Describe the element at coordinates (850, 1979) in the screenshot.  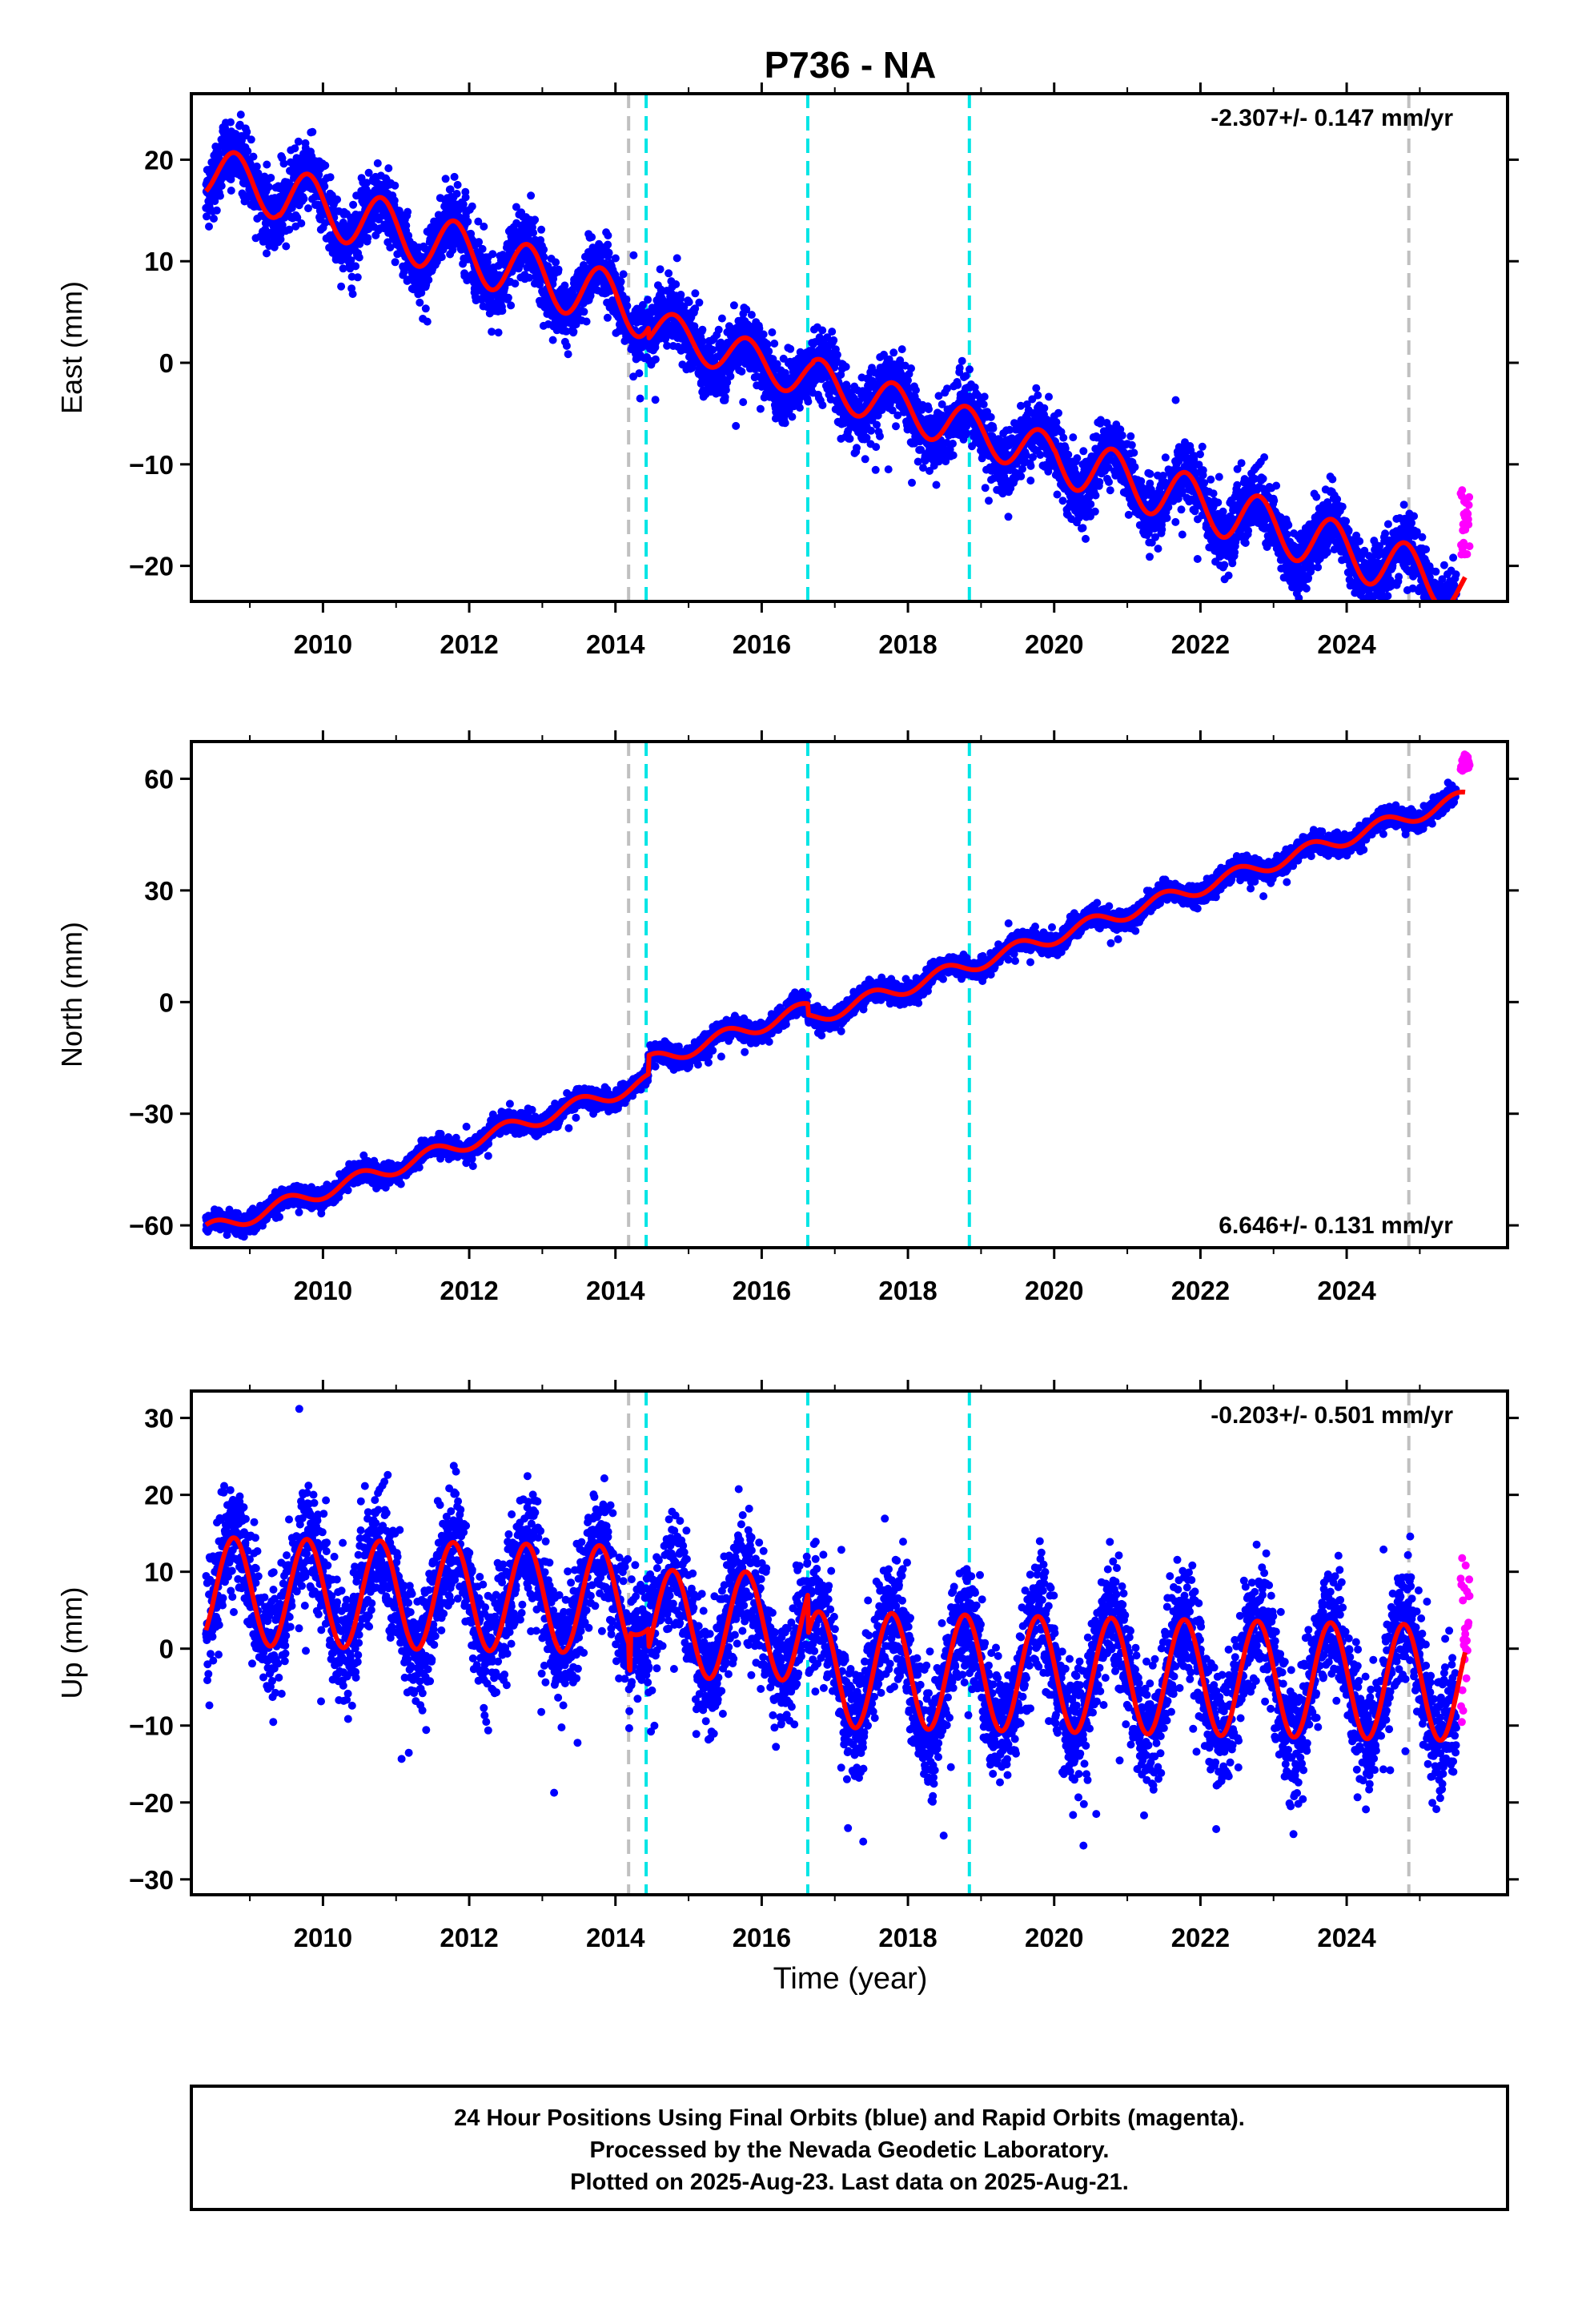
I see `x-axis-label: Time (year)` at that location.